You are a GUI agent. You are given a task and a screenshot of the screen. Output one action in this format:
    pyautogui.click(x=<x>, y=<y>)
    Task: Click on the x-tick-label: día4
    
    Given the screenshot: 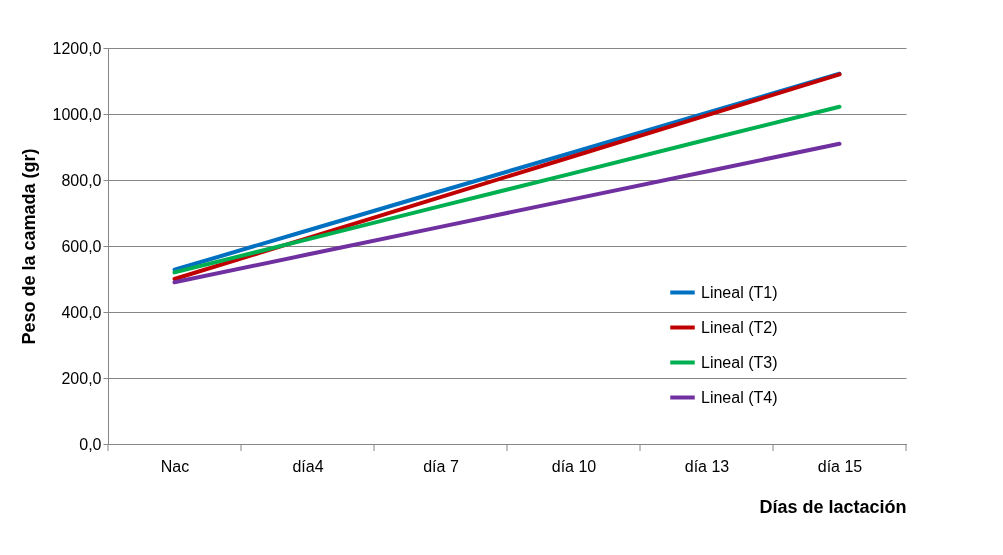 What is the action you would take?
    pyautogui.click(x=308, y=466)
    